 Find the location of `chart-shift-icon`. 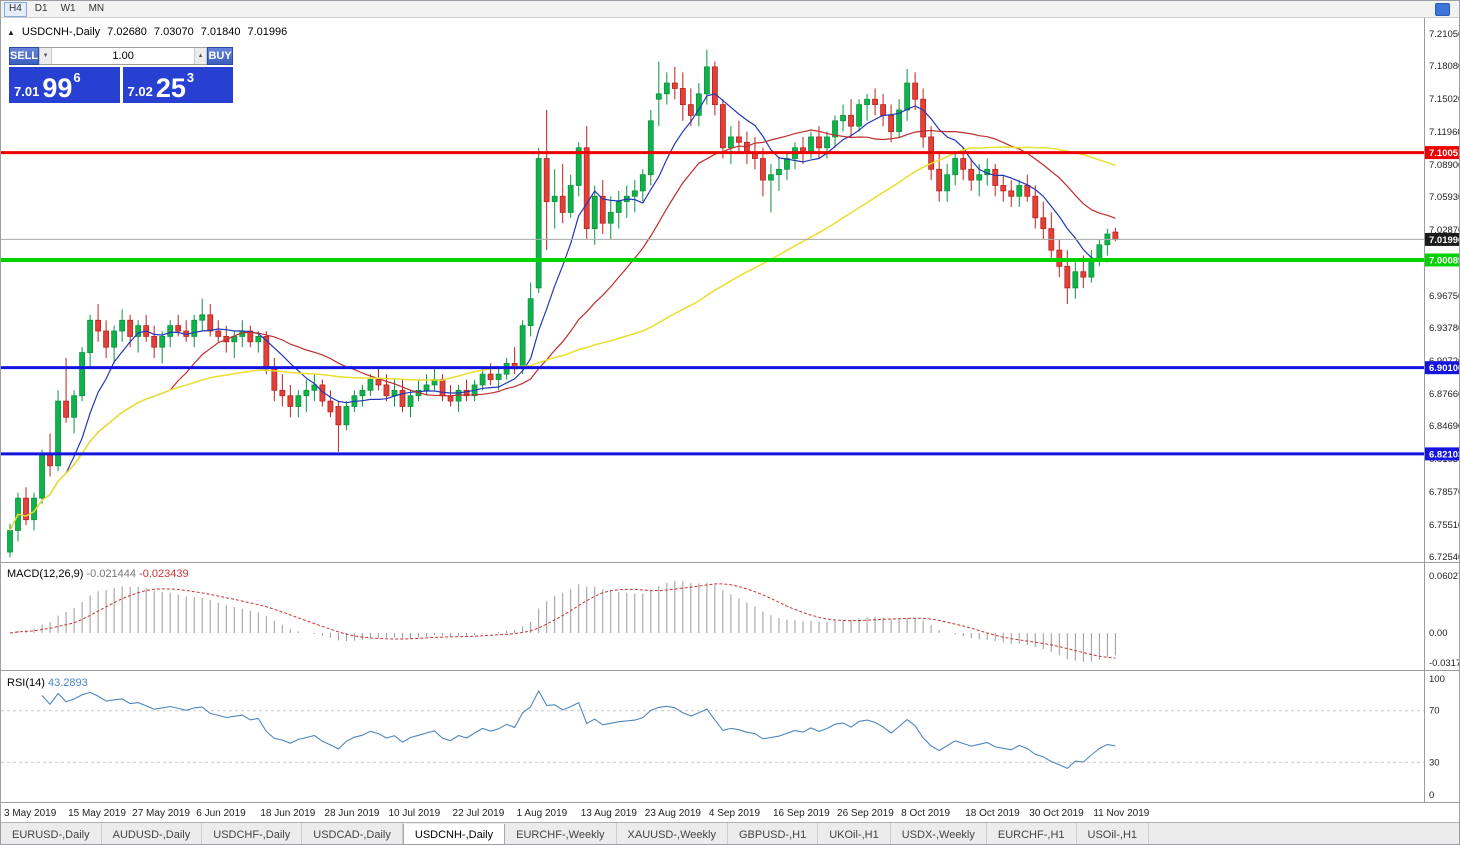

chart-shift-icon is located at coordinates (1442, 9).